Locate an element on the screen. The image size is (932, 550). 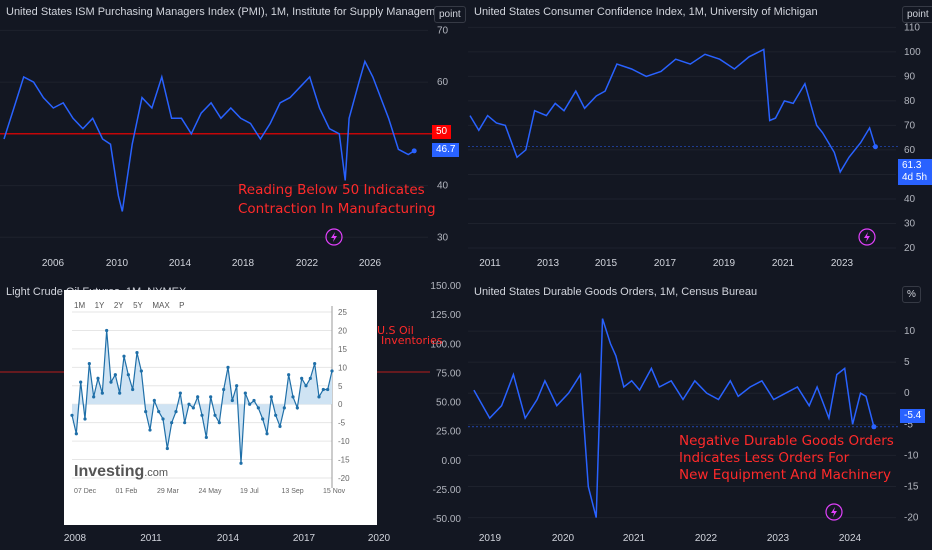
durable-annotation-line1: Negative Durable Goods Orders is located at coordinates (786, 441).